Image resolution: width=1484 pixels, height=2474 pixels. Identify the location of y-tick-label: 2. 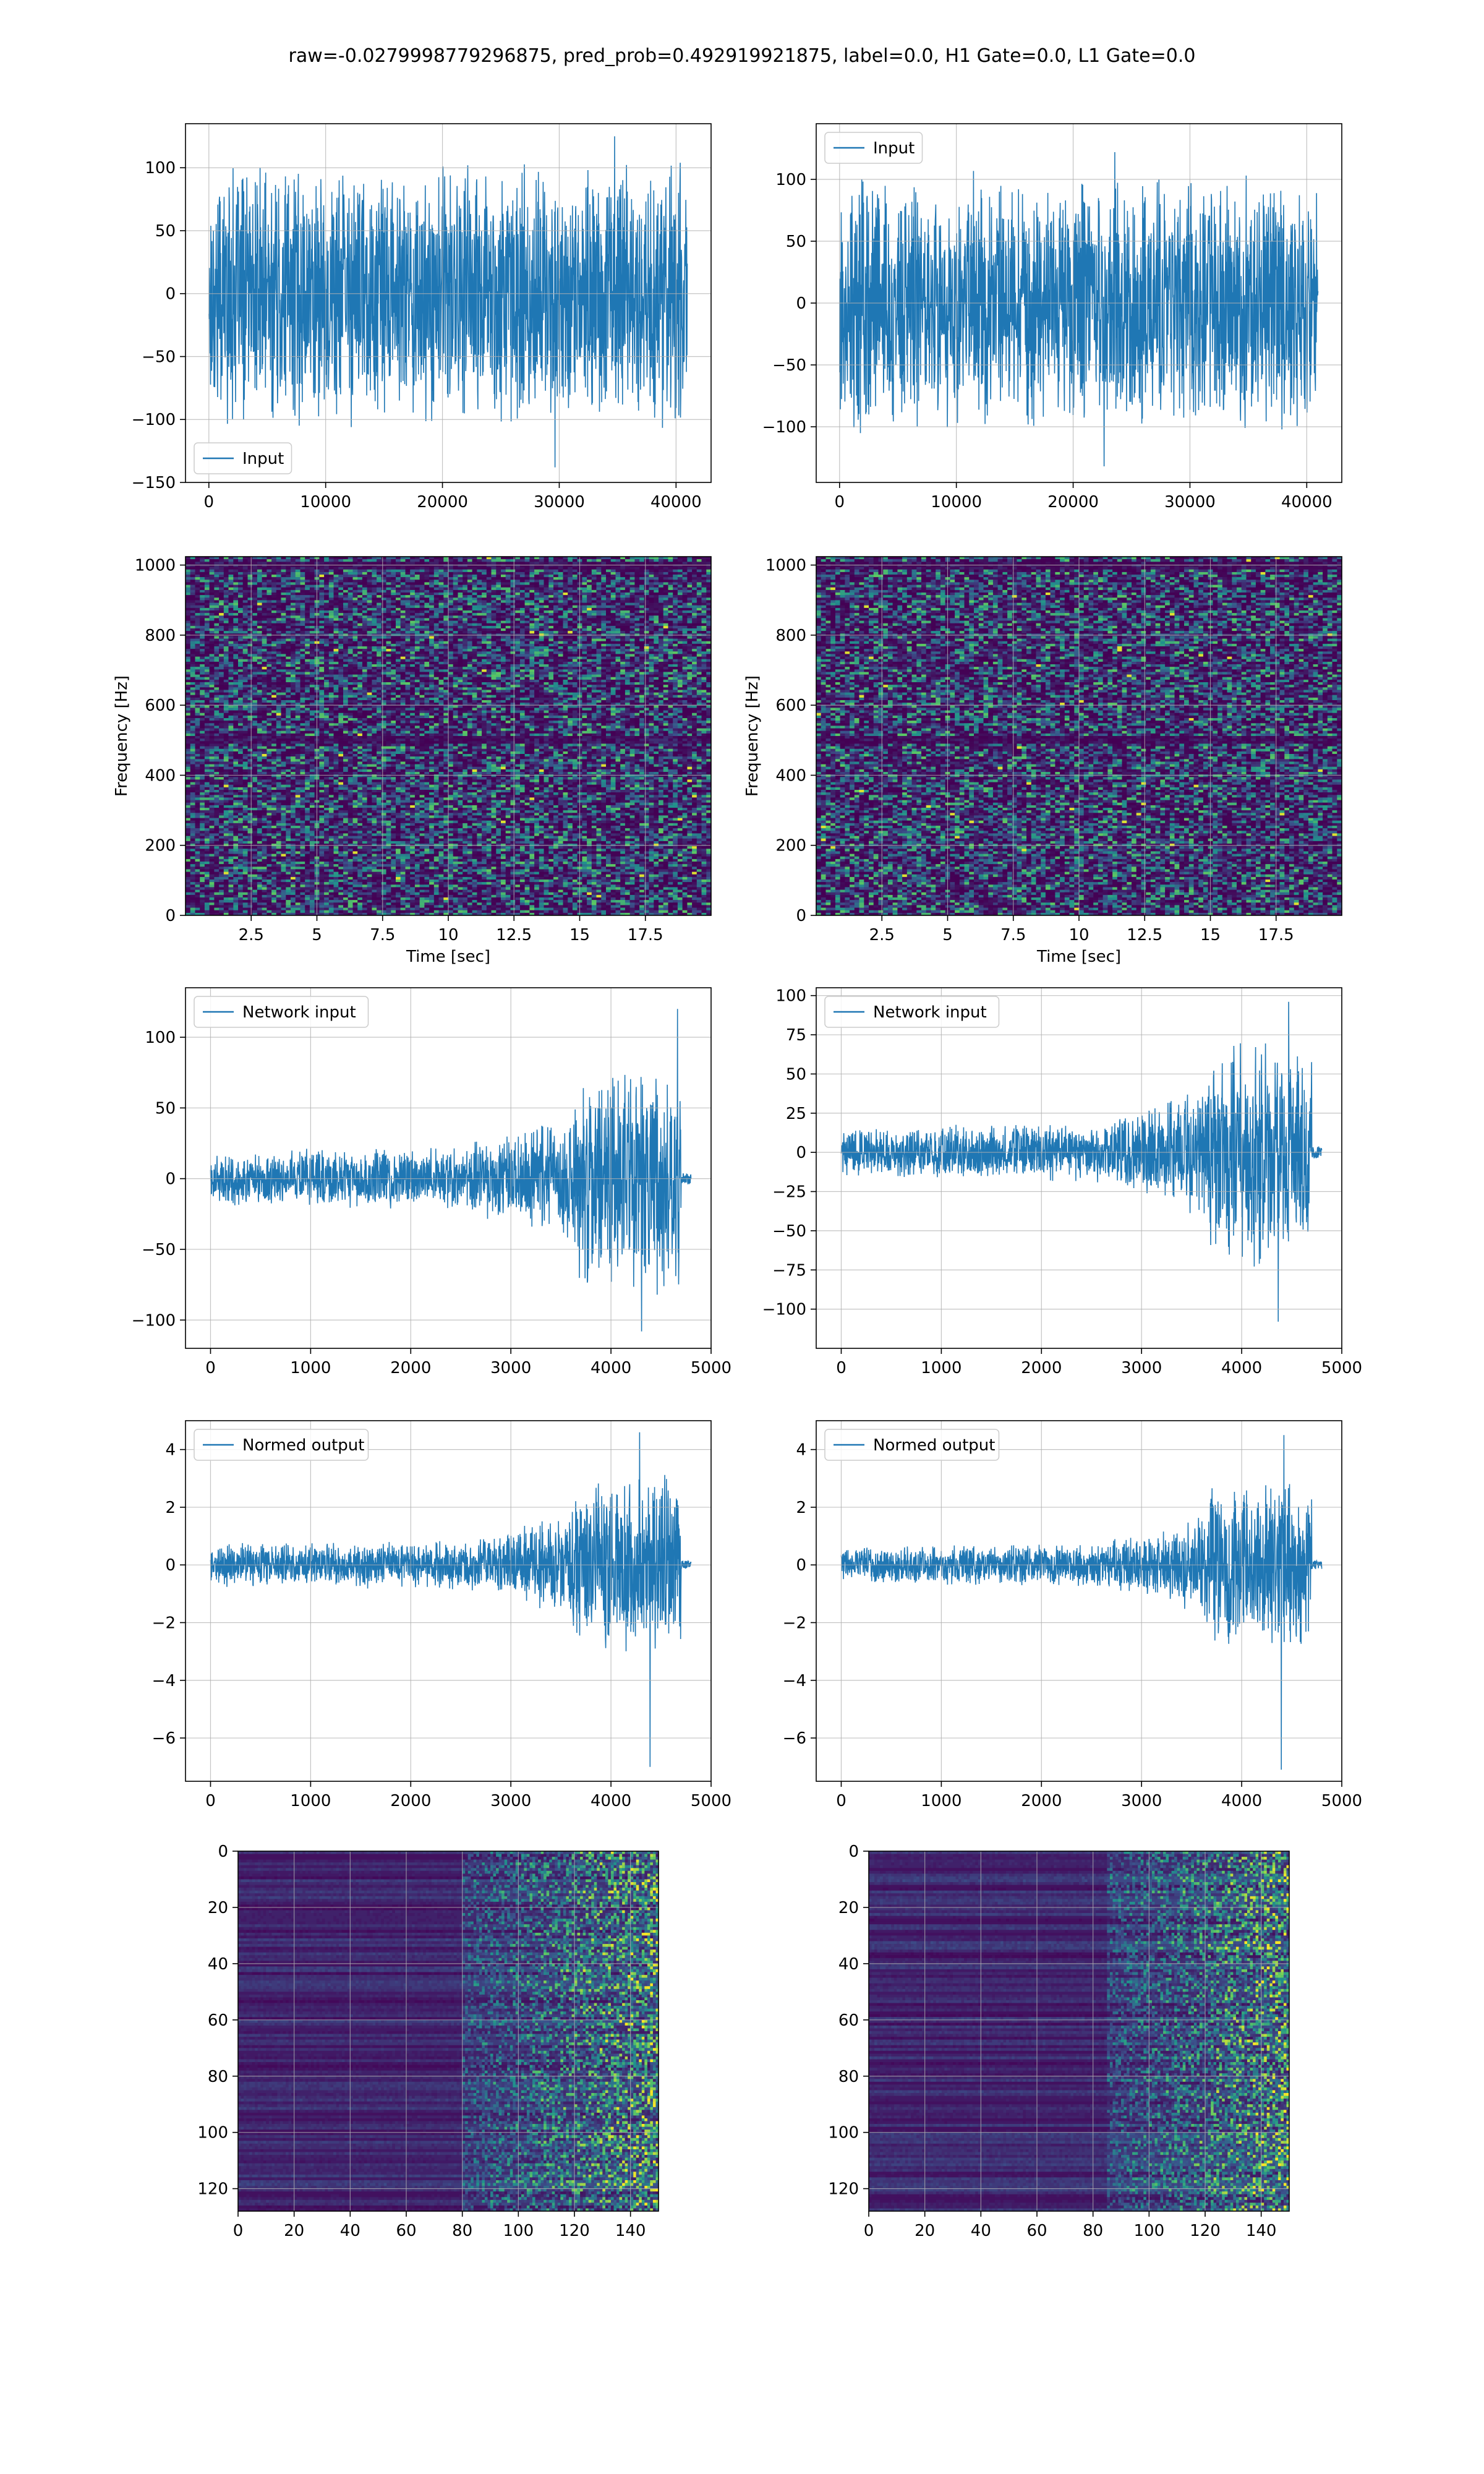
(170, 1508).